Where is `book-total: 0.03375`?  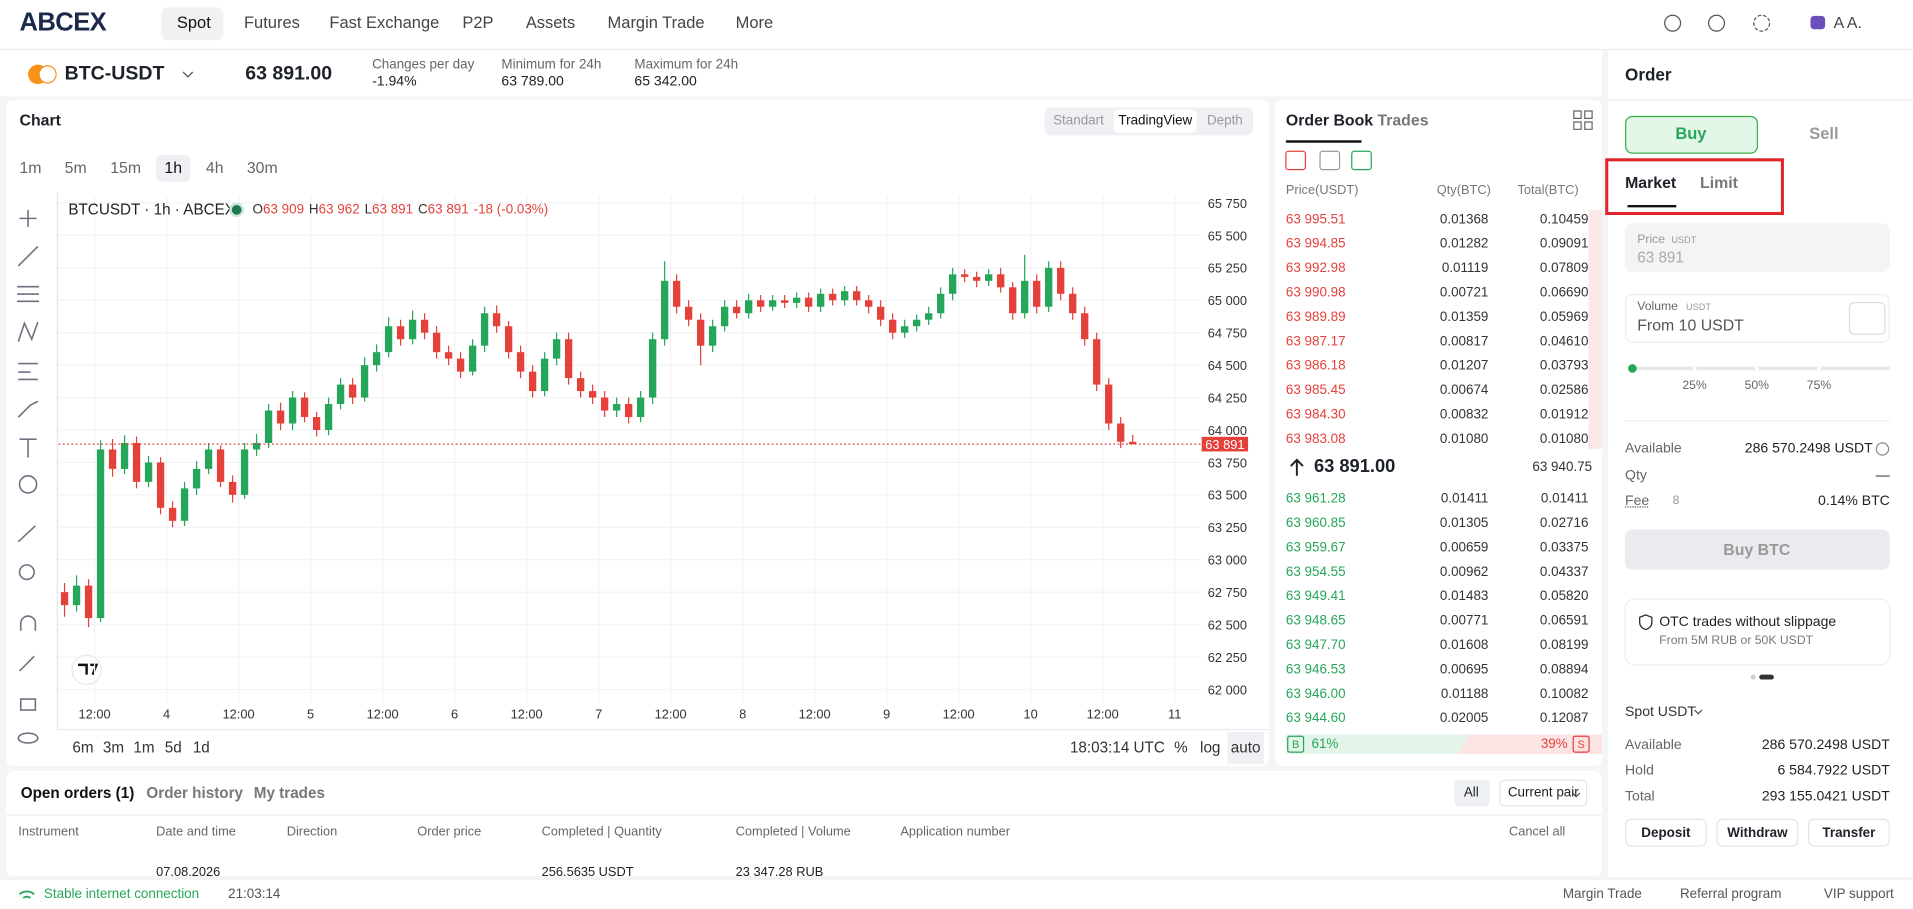
book-total: 0.03375 is located at coordinates (1564, 548).